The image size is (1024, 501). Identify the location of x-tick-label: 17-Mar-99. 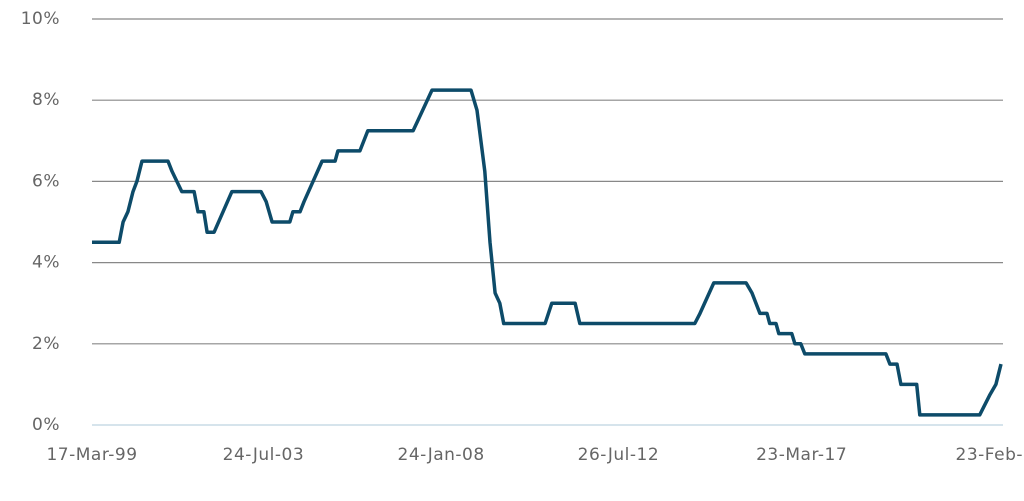
(91, 455).